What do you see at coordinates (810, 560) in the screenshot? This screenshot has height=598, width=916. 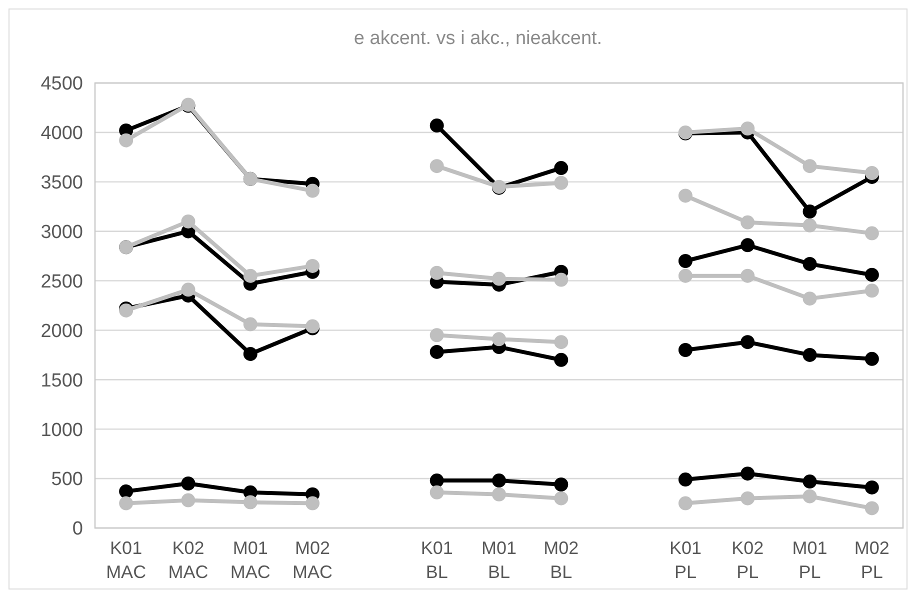 I see `x-tick-label: M01 PL` at bounding box center [810, 560].